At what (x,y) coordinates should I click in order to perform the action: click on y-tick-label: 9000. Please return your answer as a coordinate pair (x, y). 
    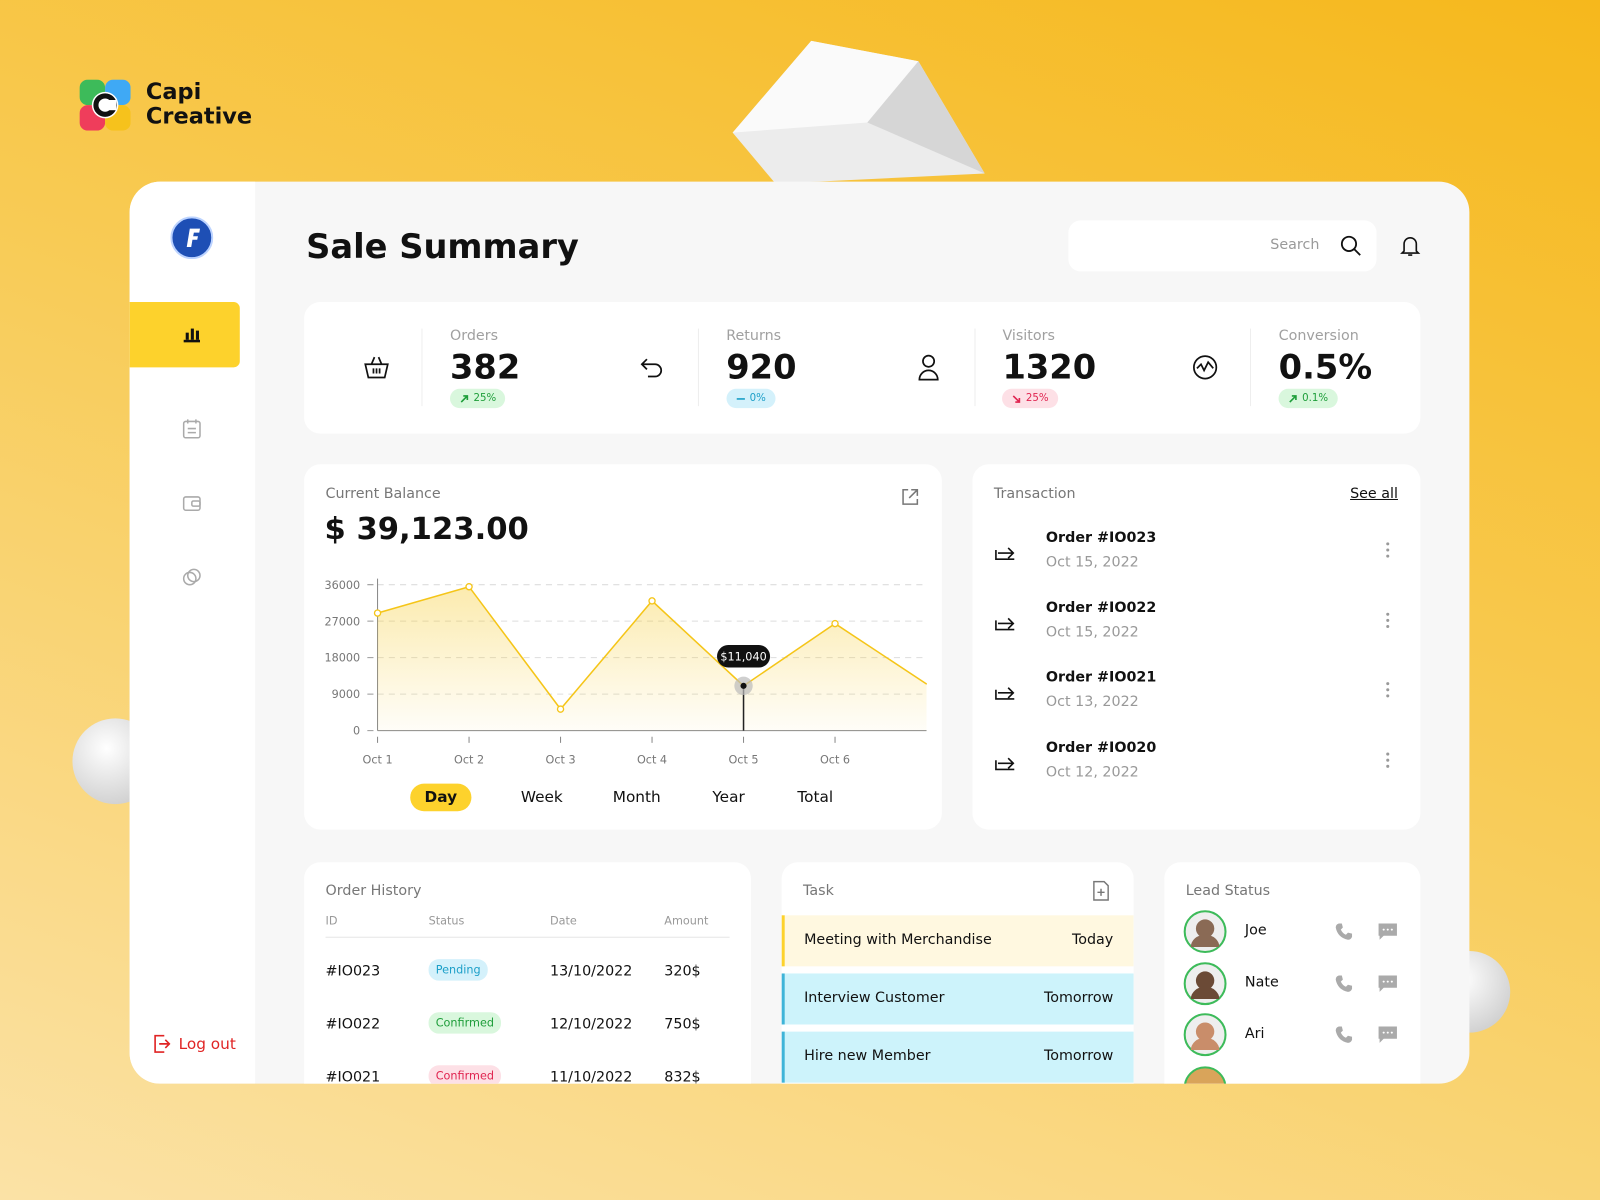
    Looking at the image, I should click on (346, 694).